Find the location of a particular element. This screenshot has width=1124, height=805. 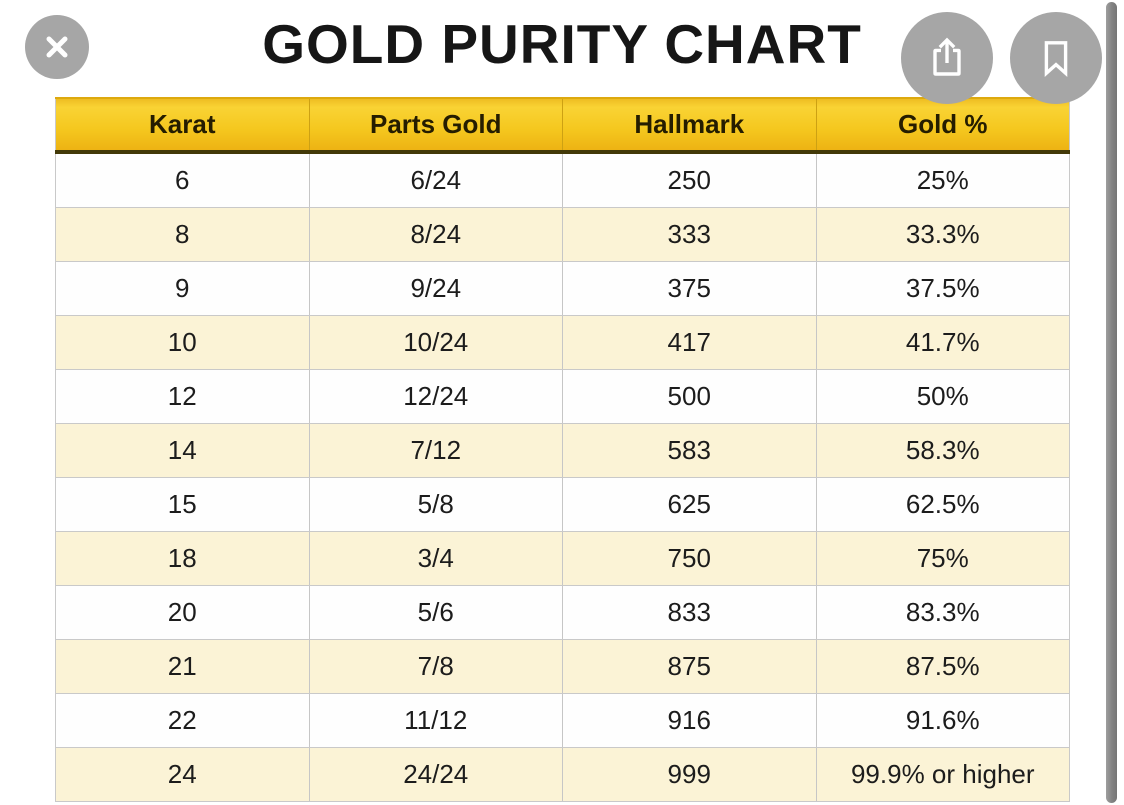

cell-karat: 18 is located at coordinates (182, 558).